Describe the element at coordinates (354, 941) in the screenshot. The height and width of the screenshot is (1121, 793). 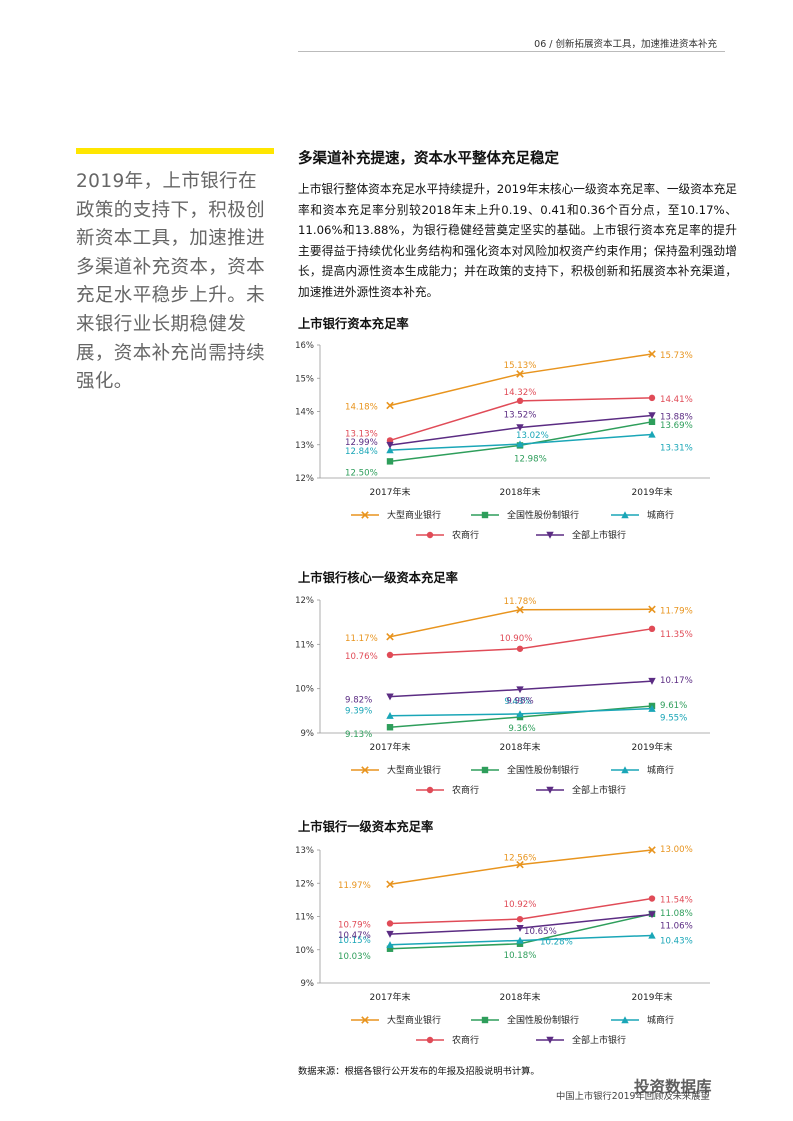
I see `data-label: 10.15%` at that location.